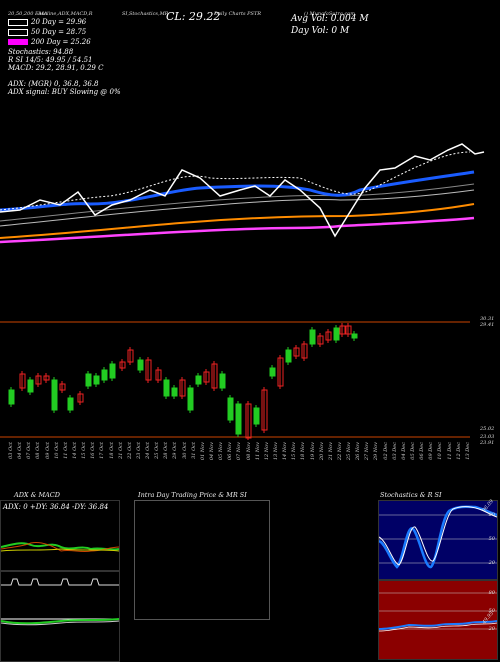 This screenshot has height=662, width=500. Describe the element at coordinates (438, 620) in the screenshot. I see `rsi-panel: 80 50 20 49.95` at that location.